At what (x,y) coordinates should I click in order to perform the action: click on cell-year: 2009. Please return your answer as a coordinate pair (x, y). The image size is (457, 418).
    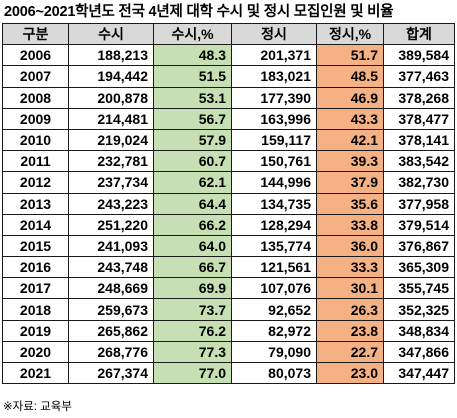
    Looking at the image, I should click on (35, 118).